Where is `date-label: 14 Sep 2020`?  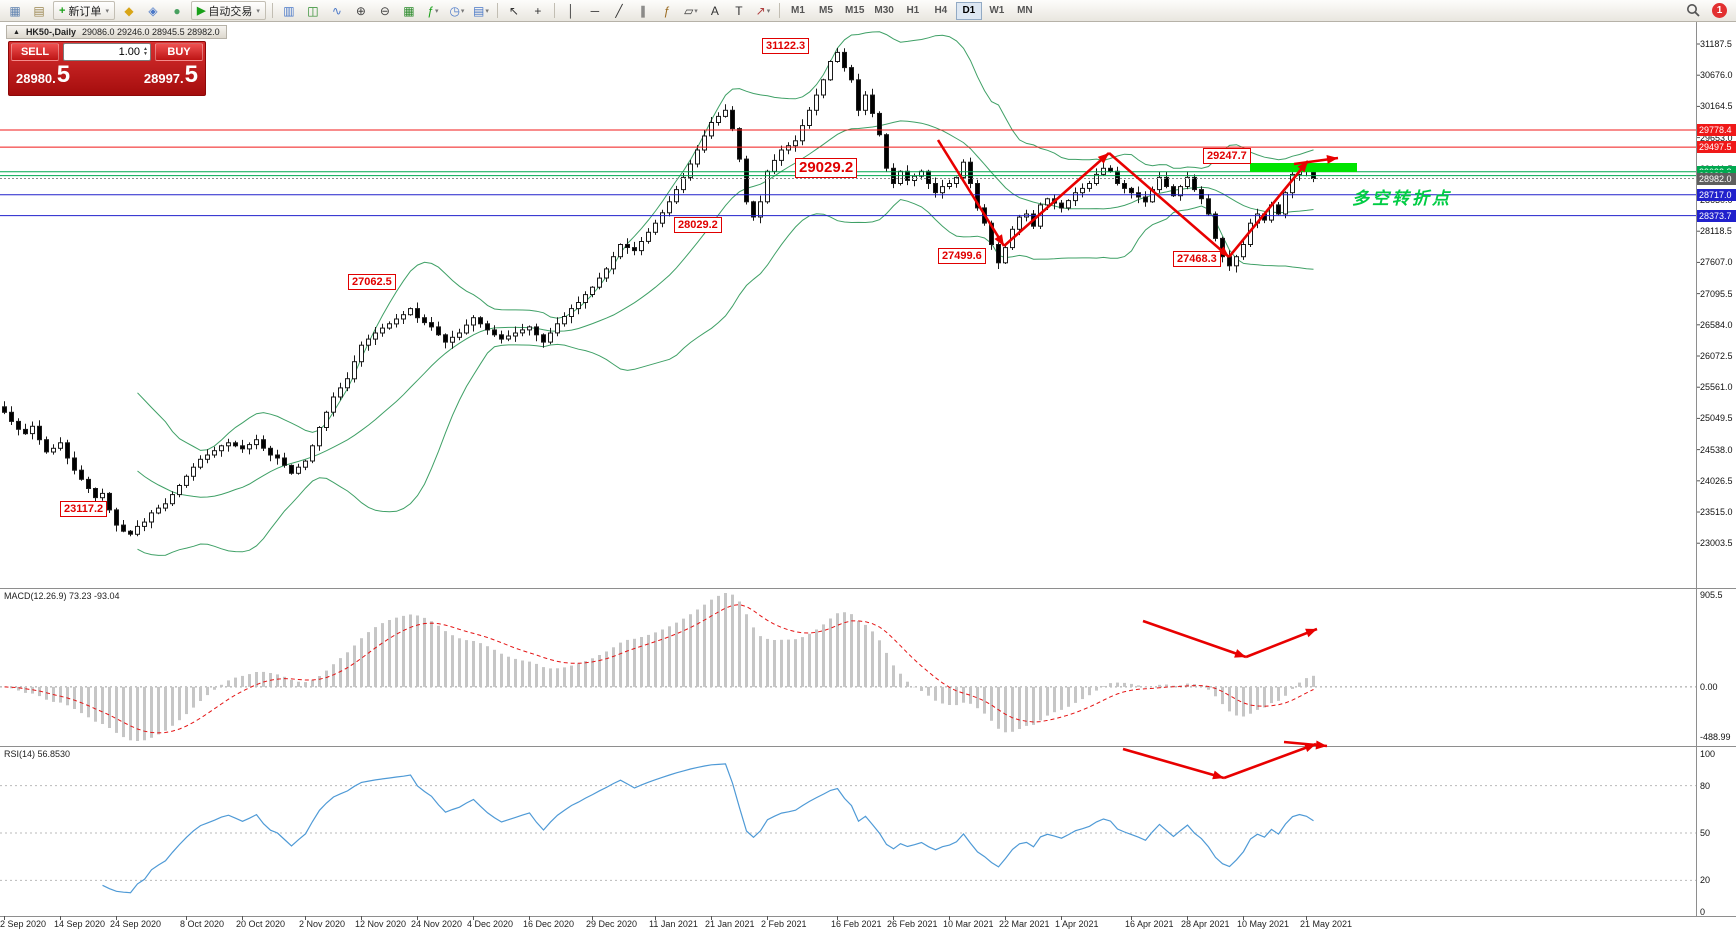 date-label: 14 Sep 2020 is located at coordinates (80, 924).